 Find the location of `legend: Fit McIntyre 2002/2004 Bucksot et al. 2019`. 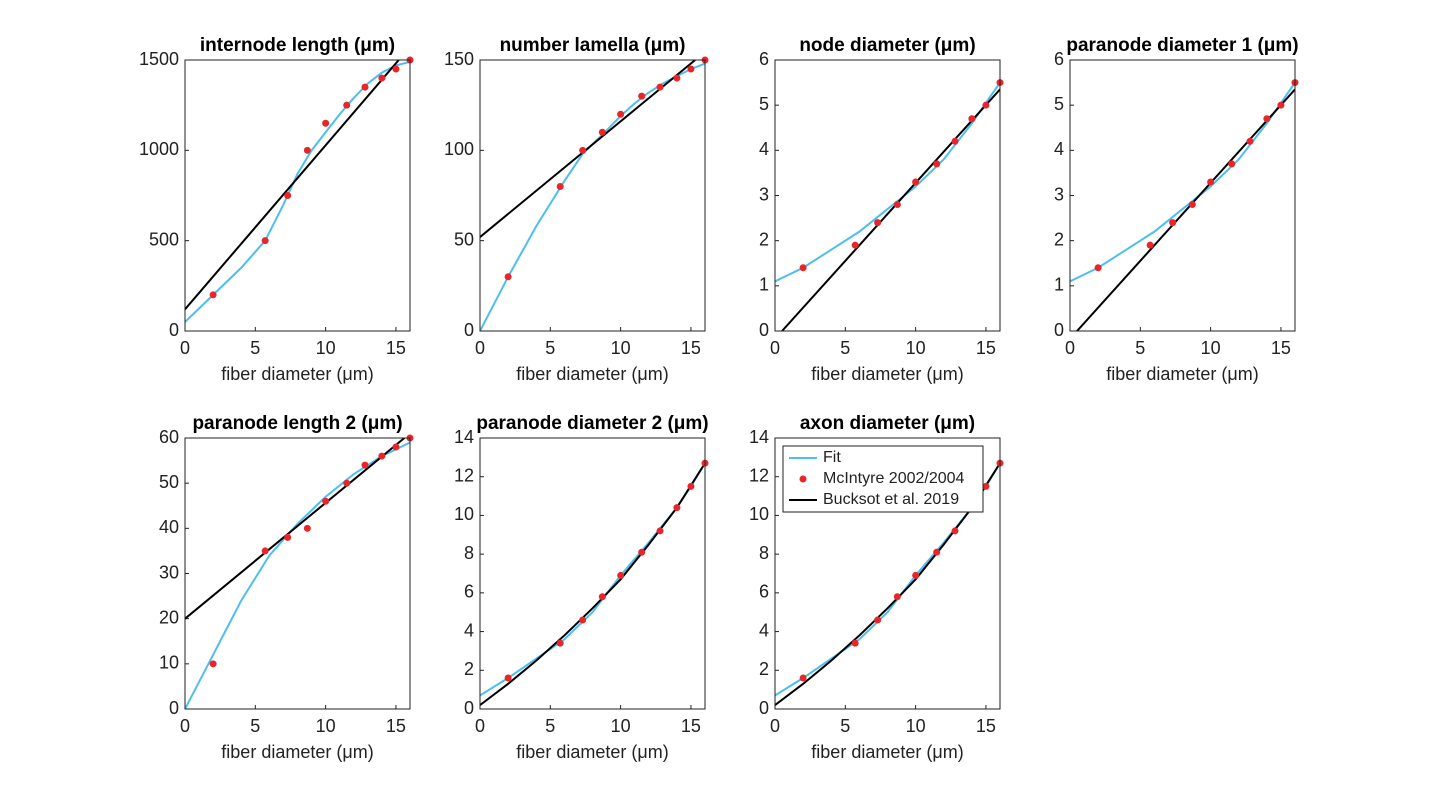

legend: Fit McIntyre 2002/2004 Bucksot et al. 2019 is located at coordinates (883, 479).